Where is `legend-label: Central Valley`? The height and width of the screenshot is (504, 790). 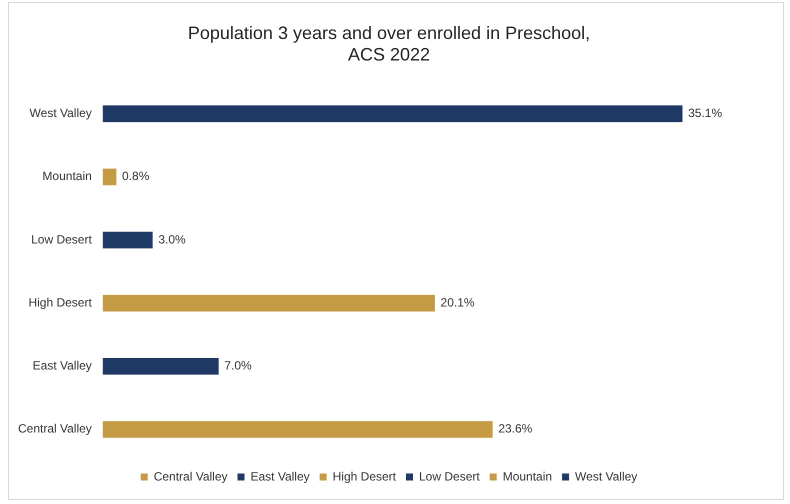 legend-label: Central Valley is located at coordinates (191, 476).